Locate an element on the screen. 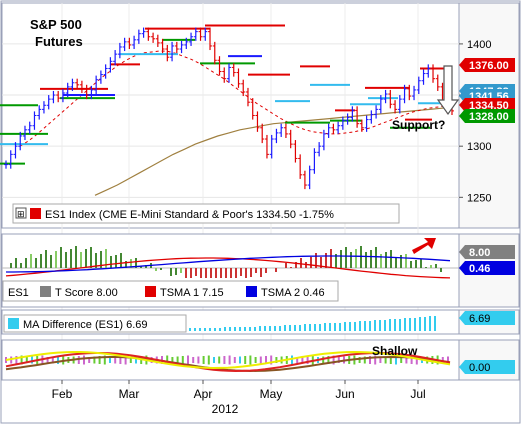 This screenshot has width=521, height=424. legend-toggle-icon: ⊞ is located at coordinates (21, 214).